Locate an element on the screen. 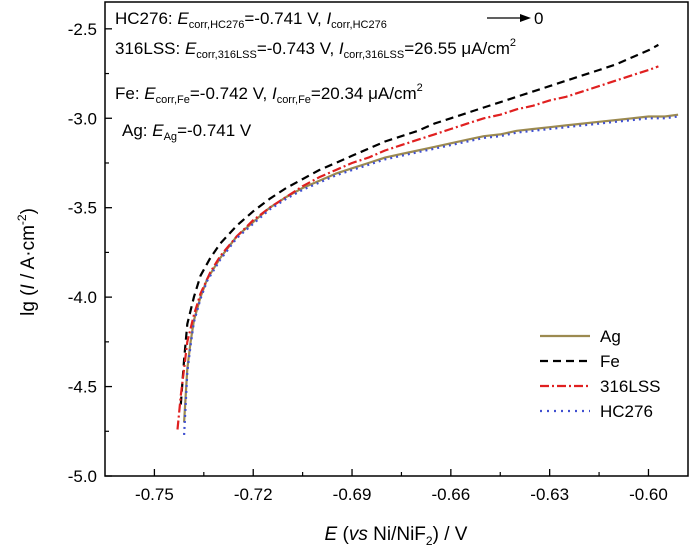  legend-label-fe: Fe is located at coordinates (610, 361).